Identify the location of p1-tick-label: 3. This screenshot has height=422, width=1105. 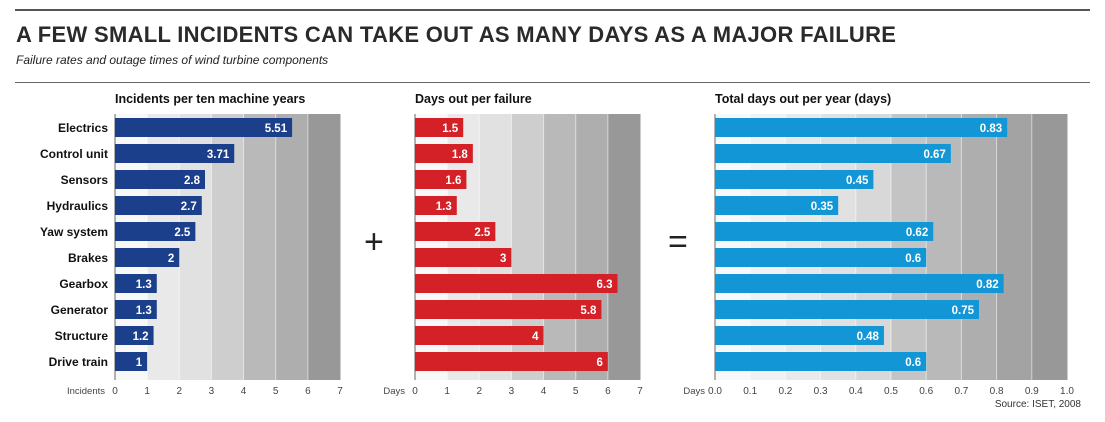
(512, 391).